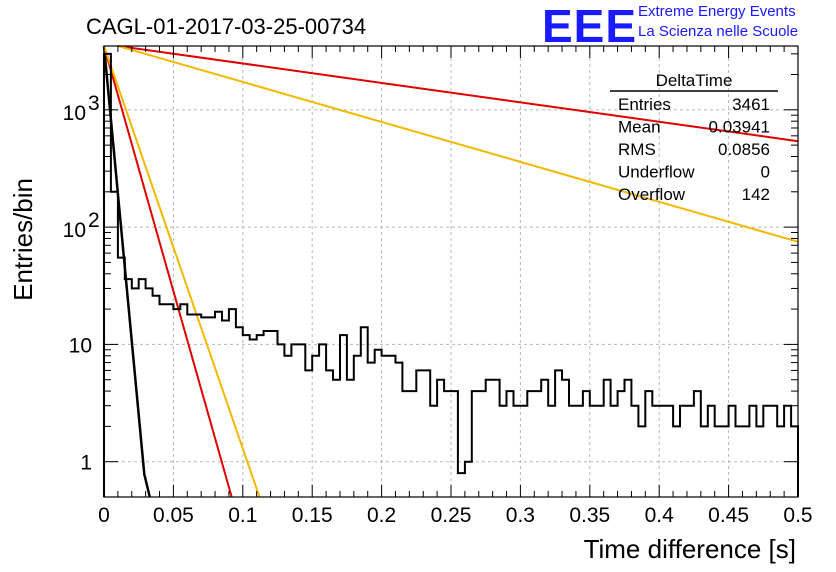 Image resolution: width=836 pixels, height=572 pixels. Describe the element at coordinates (104, 515) in the screenshot. I see `x-tick-label: 0` at that location.